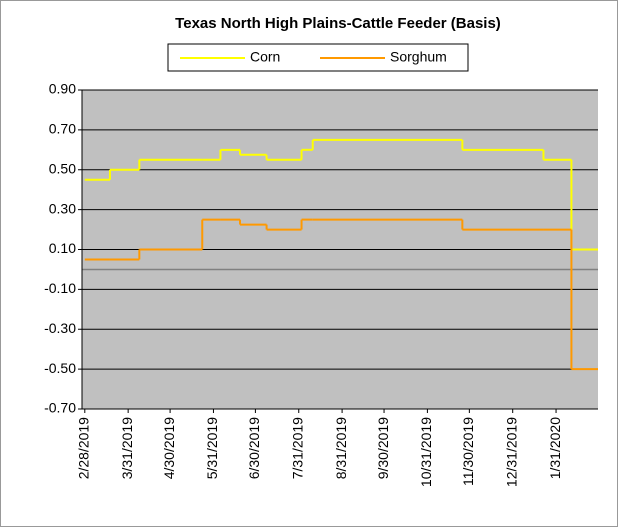 This screenshot has width=618, height=532. Describe the element at coordinates (212, 448) in the screenshot. I see `x-tick-label: 5/31/2019` at that location.